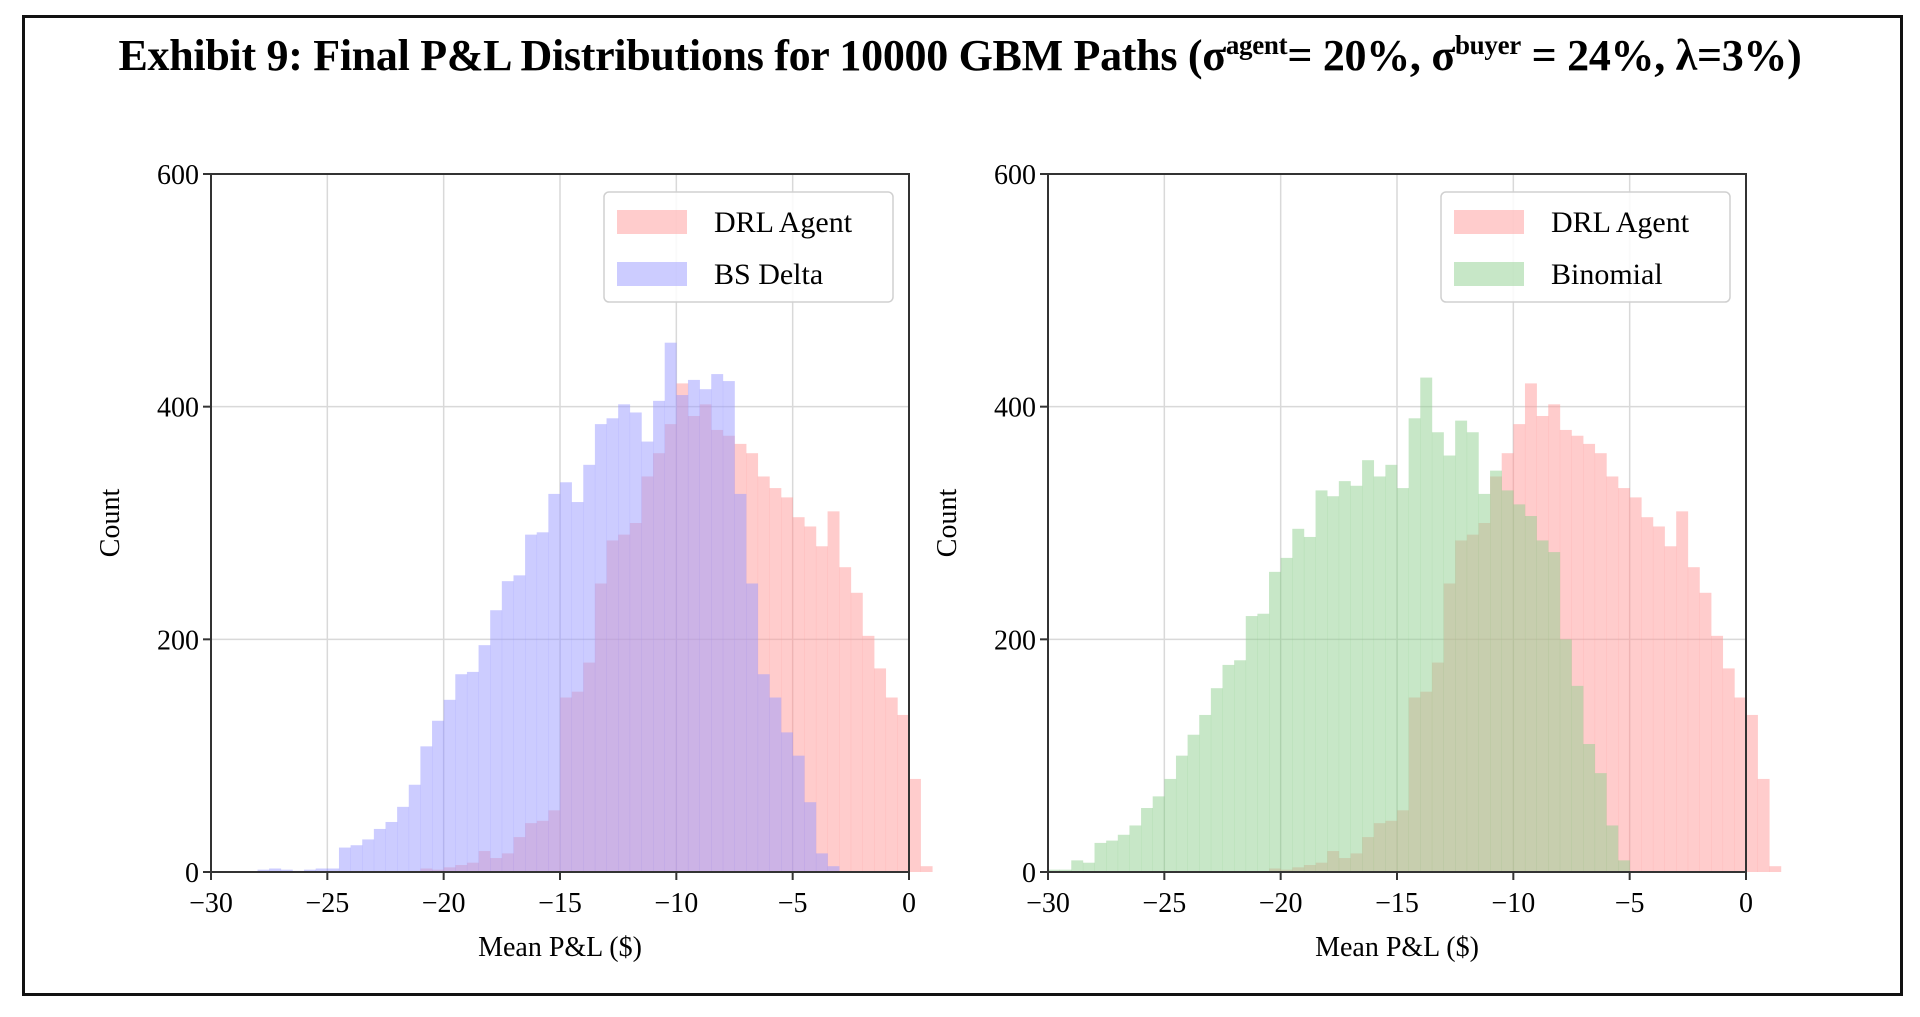 The height and width of the screenshot is (1017, 1920). What do you see at coordinates (1281, 903) in the screenshot?
I see `x-tick-label: −20` at bounding box center [1281, 903].